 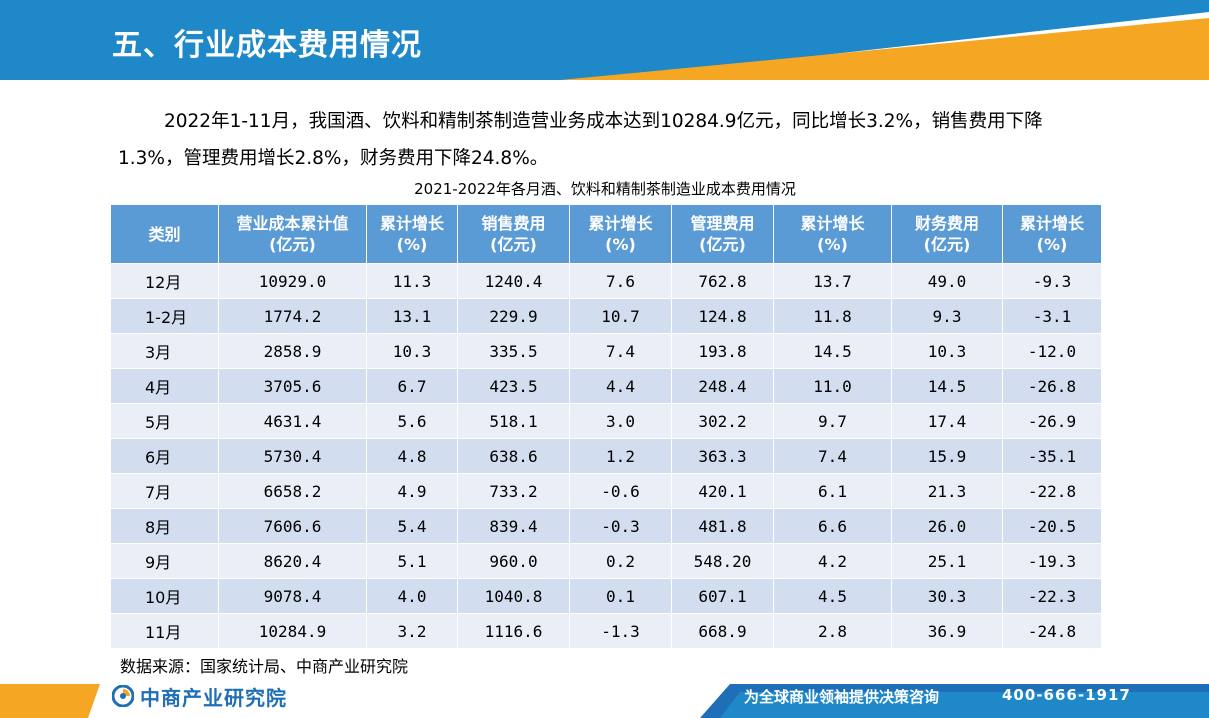 What do you see at coordinates (412, 421) in the screenshot?
I see `table-cell: 5.6` at bounding box center [412, 421].